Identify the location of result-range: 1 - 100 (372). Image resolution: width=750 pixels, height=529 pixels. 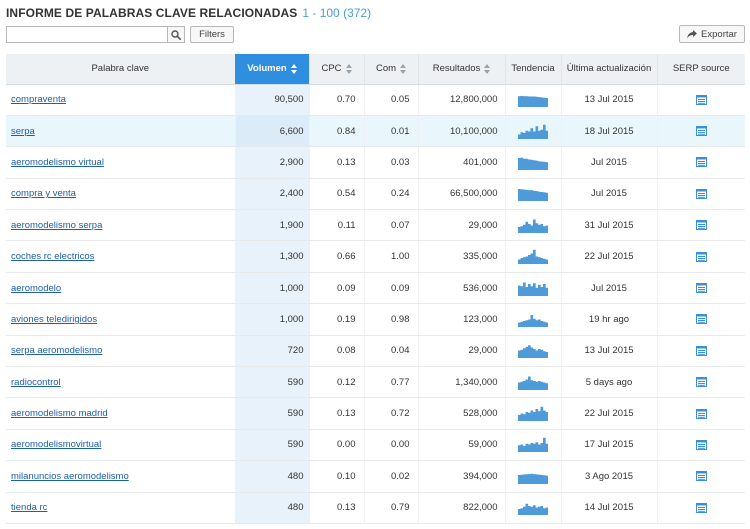
(337, 13).